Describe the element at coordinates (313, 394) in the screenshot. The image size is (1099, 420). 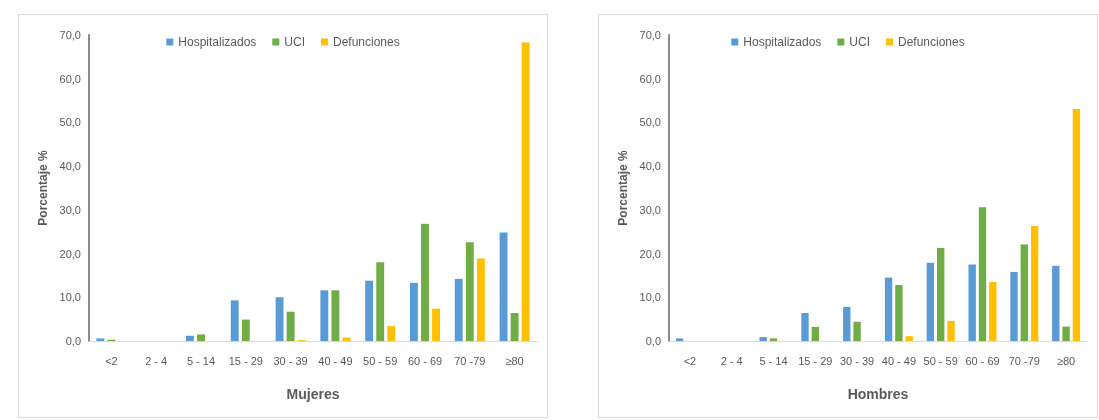
I see `x-axis-title: Mujeres` at that location.